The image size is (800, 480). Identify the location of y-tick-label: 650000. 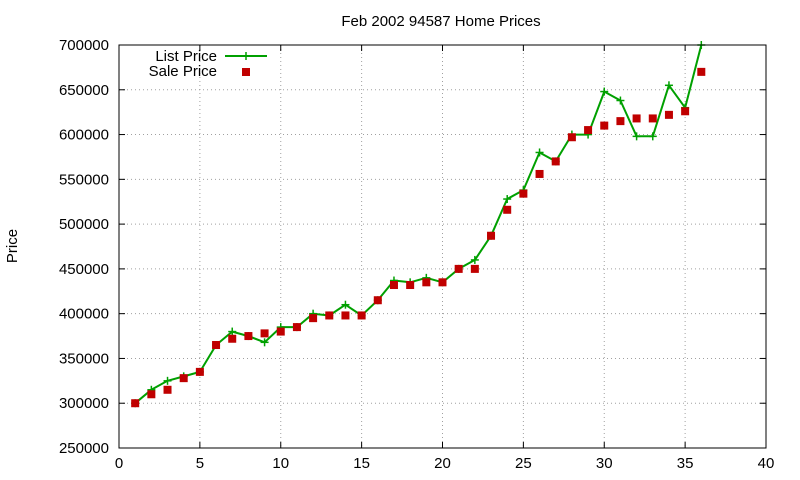
(84, 90).